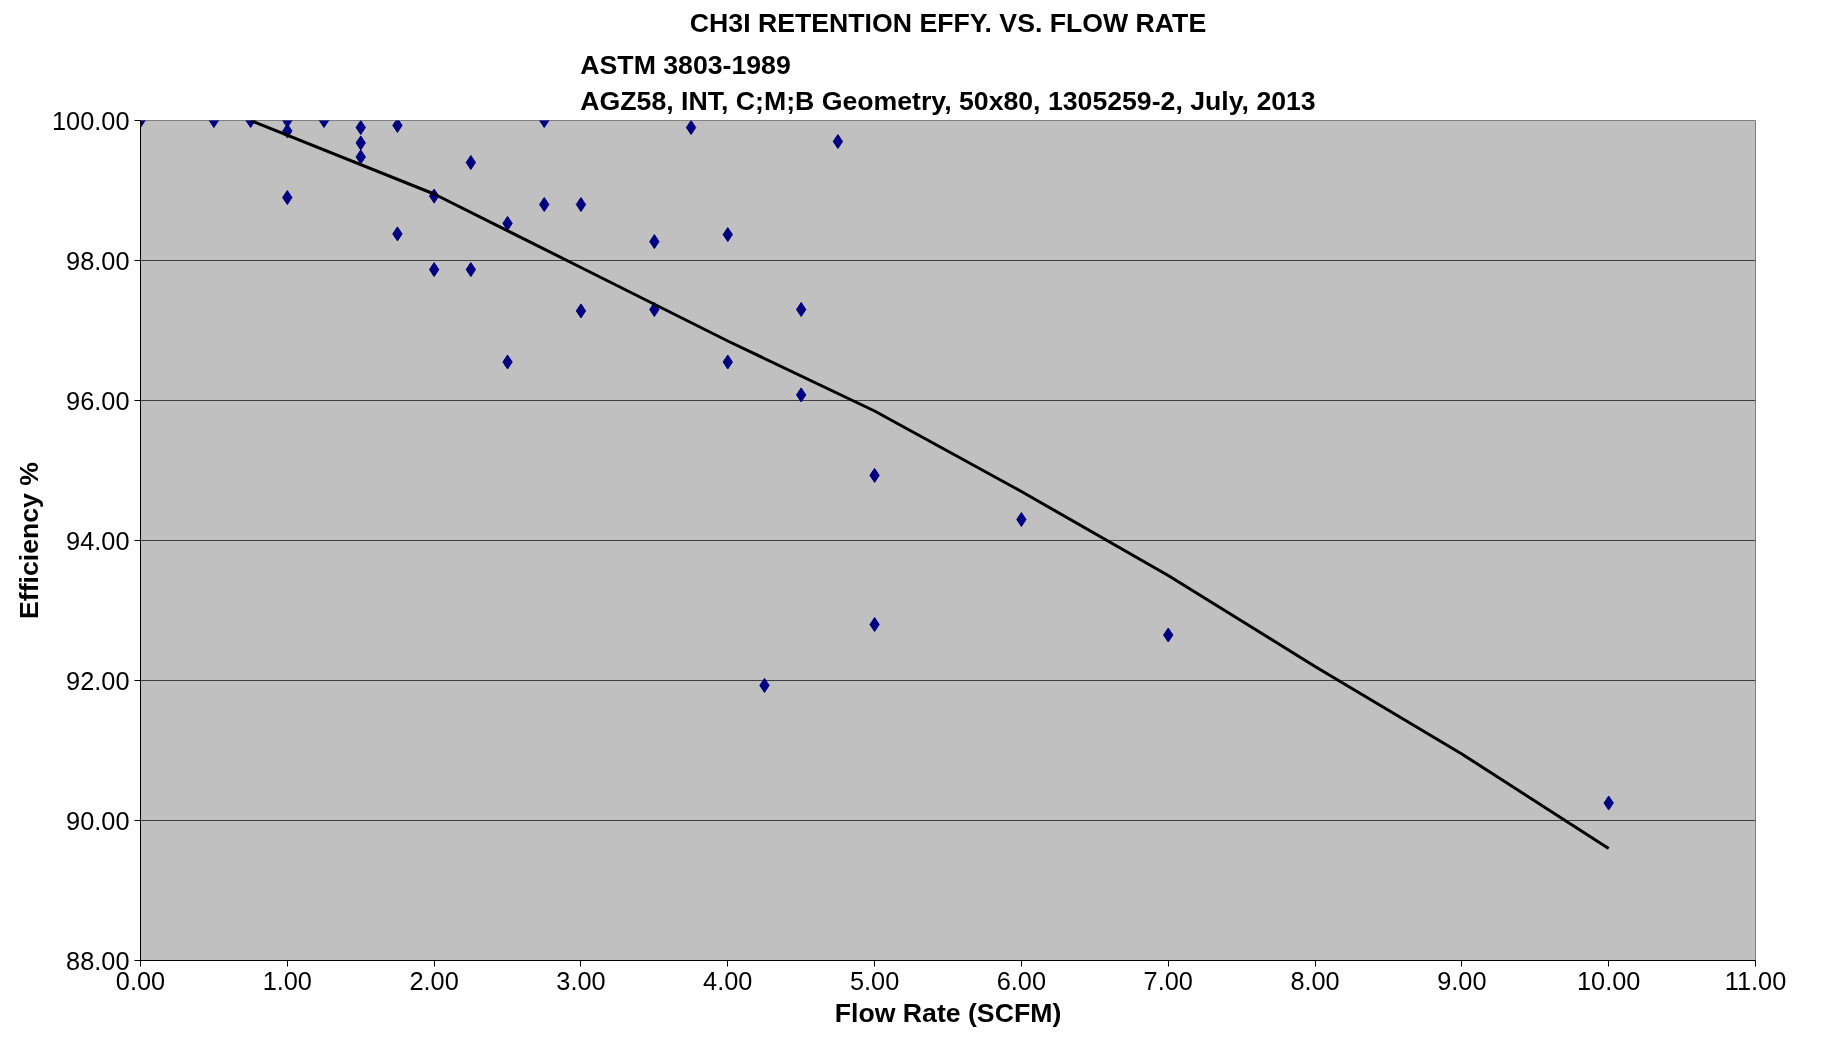  Describe the element at coordinates (98, 540) in the screenshot. I see `y-tick-label: 94.00` at that location.